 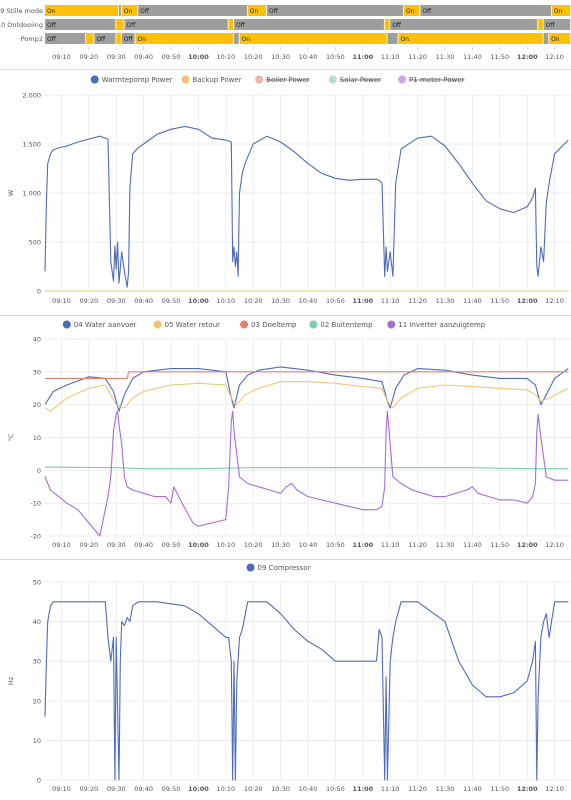 What do you see at coordinates (99, 325) in the screenshot?
I see `legend-item: 04 Water aanvoer` at bounding box center [99, 325].